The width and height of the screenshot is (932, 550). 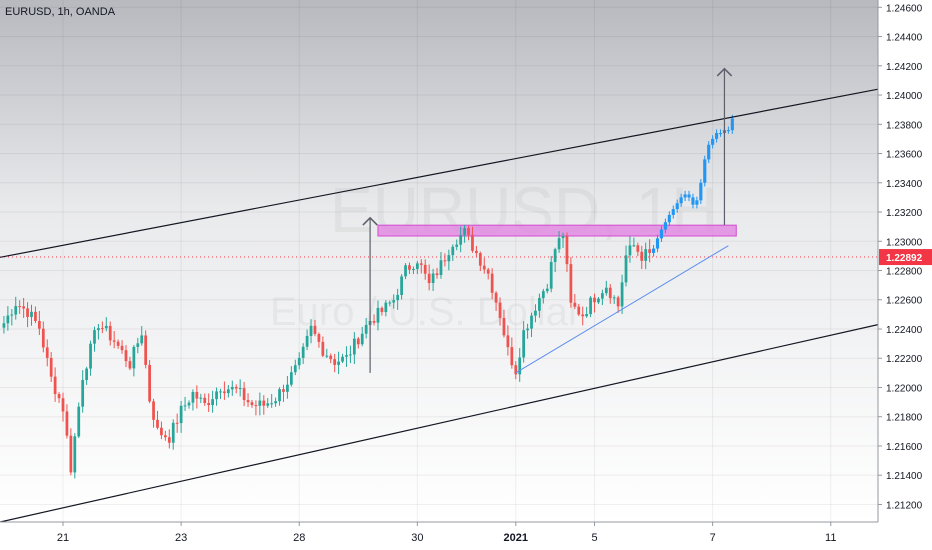 What do you see at coordinates (904, 447) in the screenshot?
I see `price-tick-label: 1.21600` at bounding box center [904, 447].